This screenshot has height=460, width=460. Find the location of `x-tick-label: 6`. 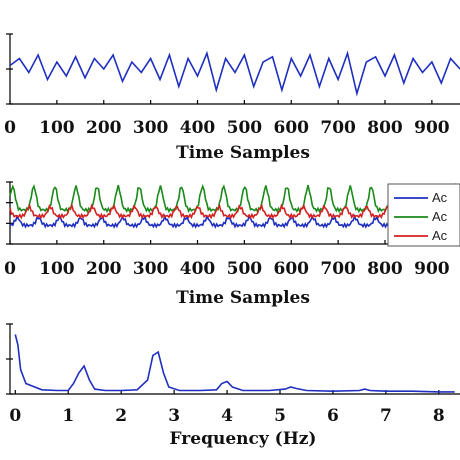

x-tick-label: 6 is located at coordinates (333, 416).